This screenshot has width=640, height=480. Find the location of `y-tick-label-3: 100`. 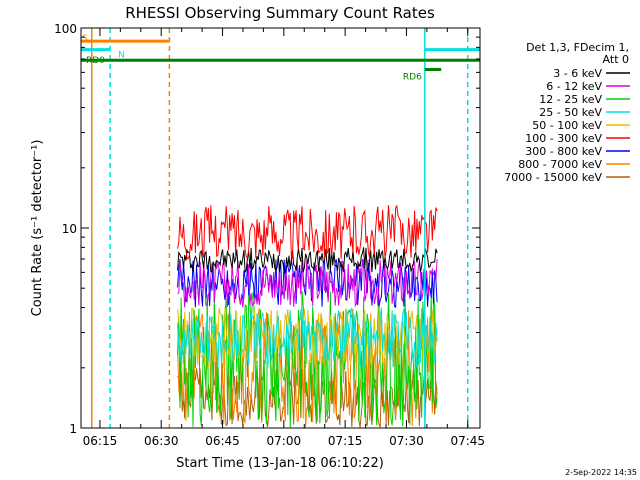

y-tick-label-3: 100 is located at coordinates (65, 29).